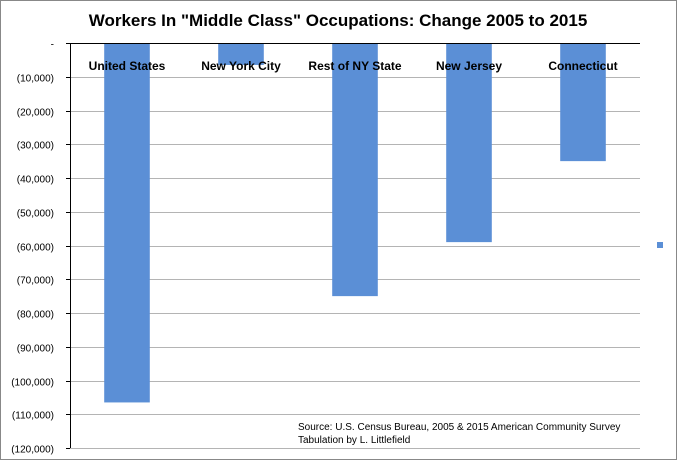  Describe the element at coordinates (355, 170) in the screenshot. I see `bar-rest-of-ny-state` at that location.